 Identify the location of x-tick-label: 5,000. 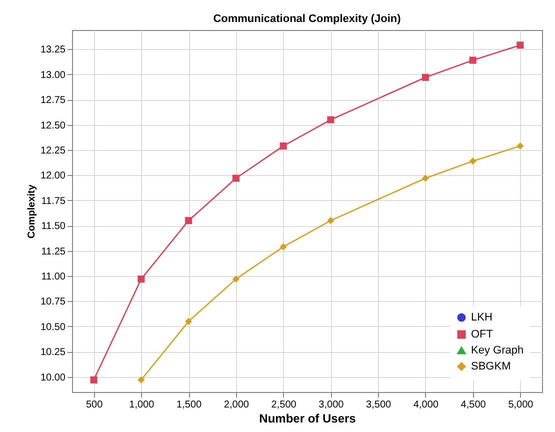
(521, 405).